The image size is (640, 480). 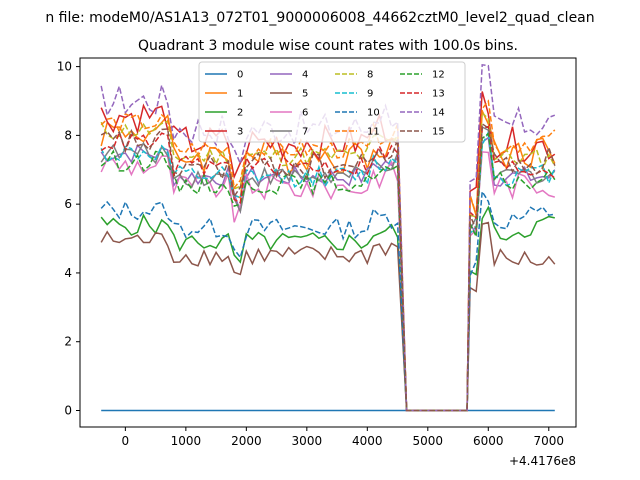 I want to click on legend-label-13: 13, so click(x=438, y=94).